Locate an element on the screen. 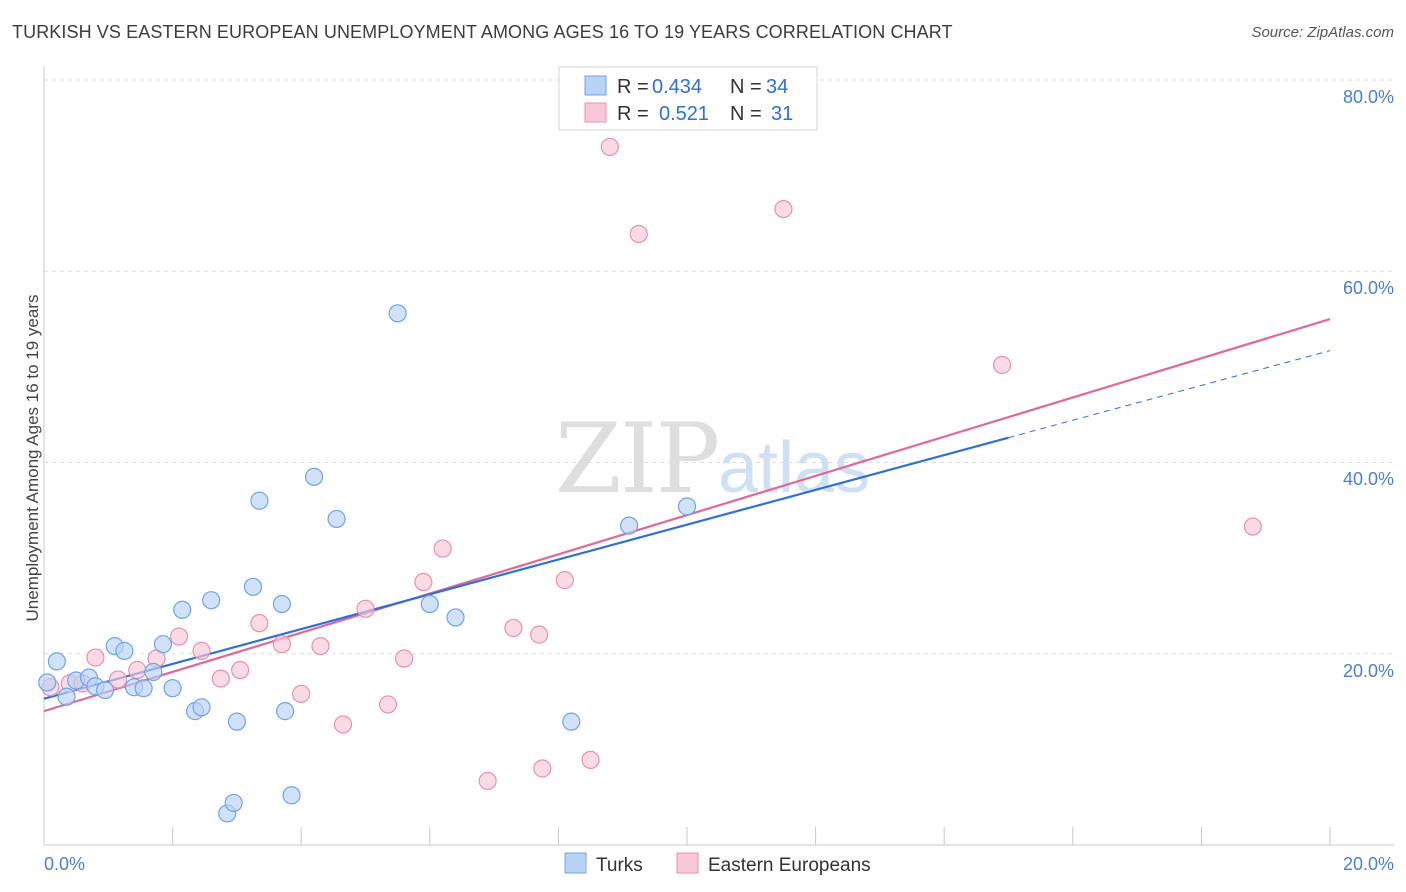  legend-n-value-eastern: 31 is located at coordinates (782, 114).